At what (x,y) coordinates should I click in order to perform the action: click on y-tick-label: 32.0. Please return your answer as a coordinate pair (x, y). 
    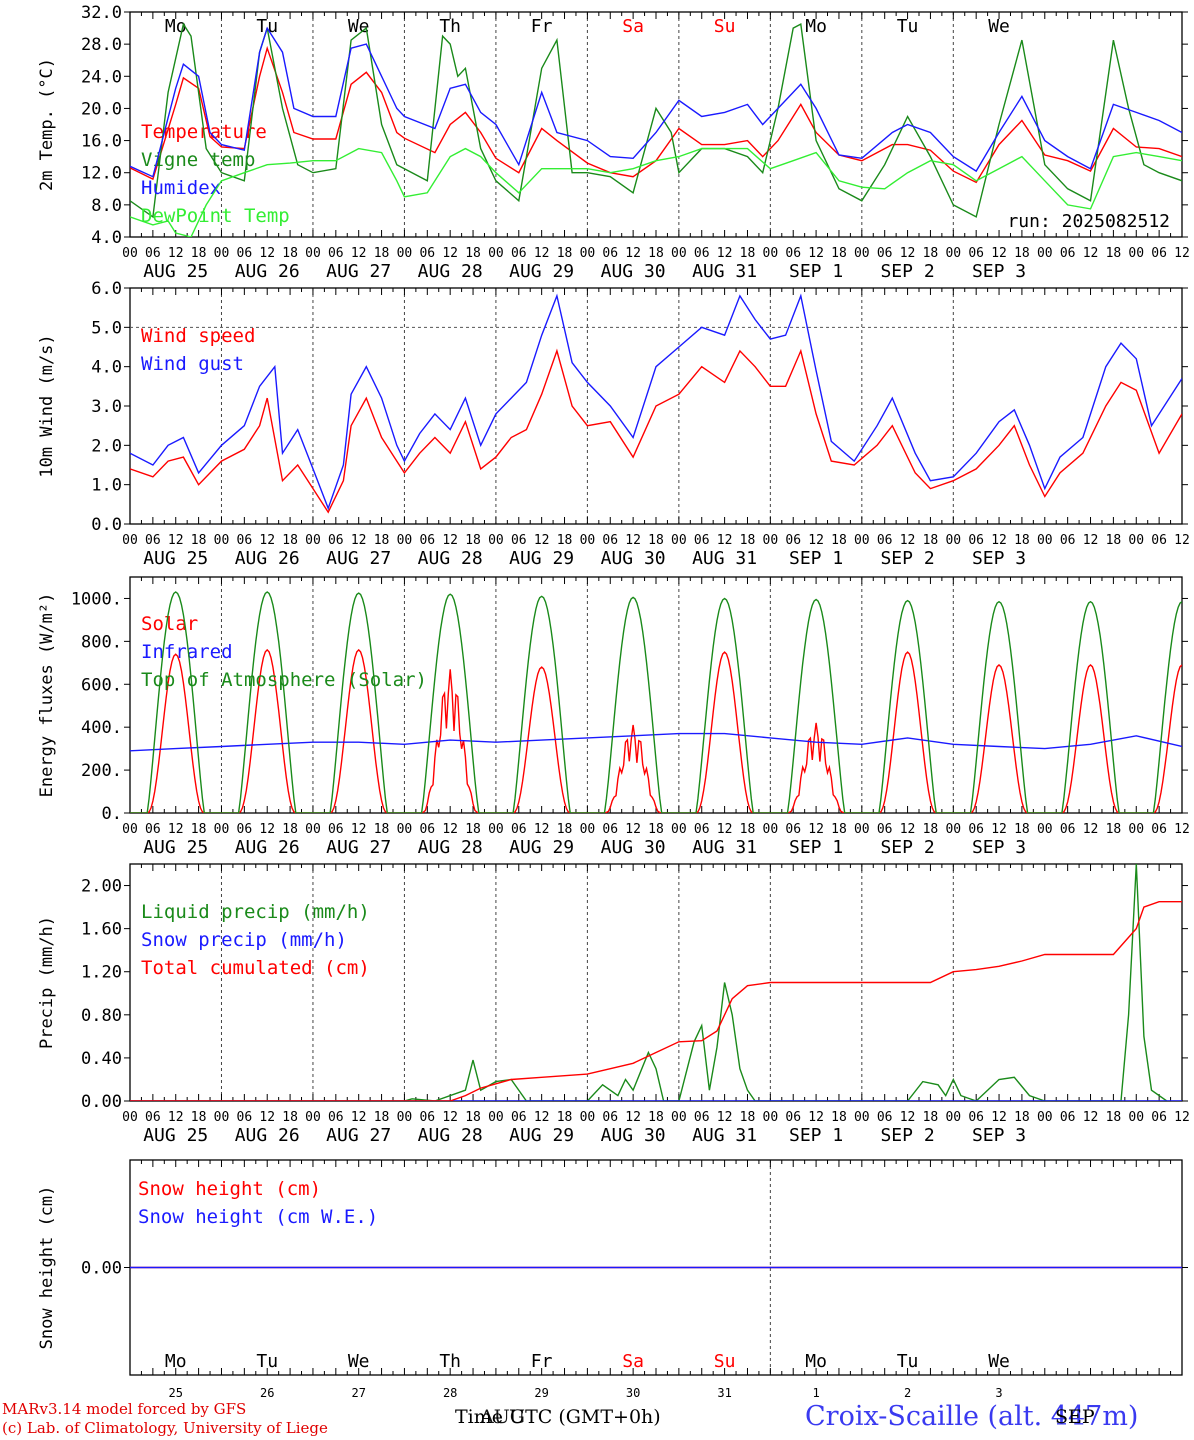
    Looking at the image, I should click on (101, 13).